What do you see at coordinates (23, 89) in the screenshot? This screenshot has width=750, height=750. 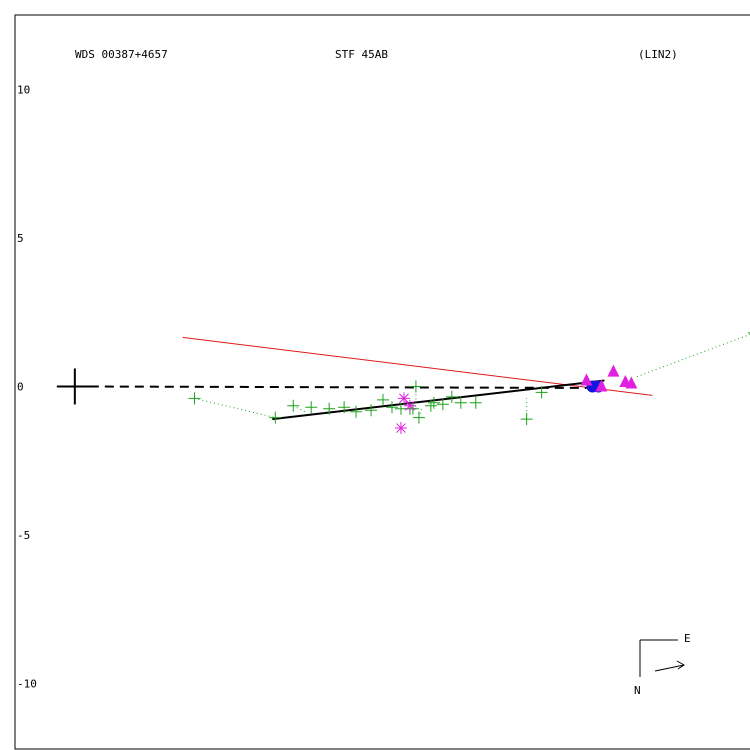 I see `y-tick-label: 10` at bounding box center [23, 89].